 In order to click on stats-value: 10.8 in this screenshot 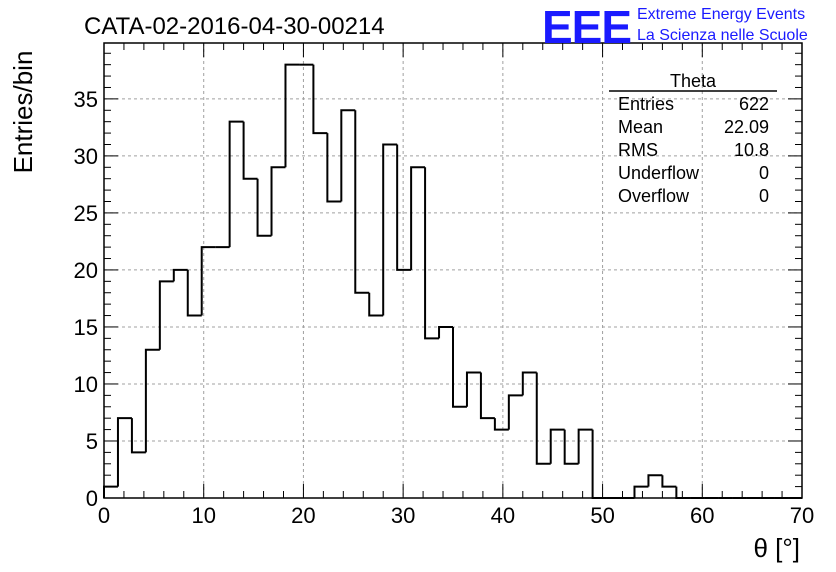, I will do `click(751, 150)`.